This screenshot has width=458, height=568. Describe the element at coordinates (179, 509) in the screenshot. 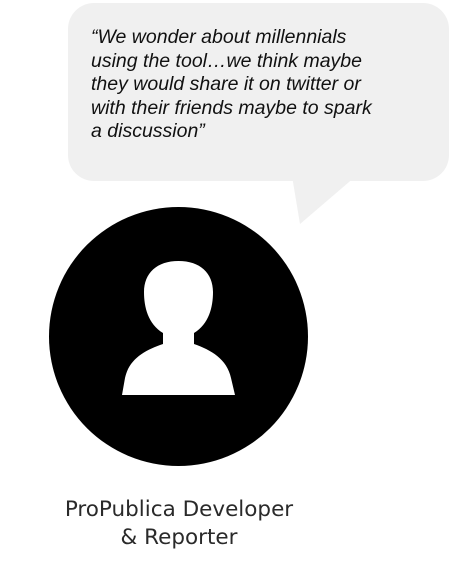

I see `person-title-line: ProPublica Developer` at that location.